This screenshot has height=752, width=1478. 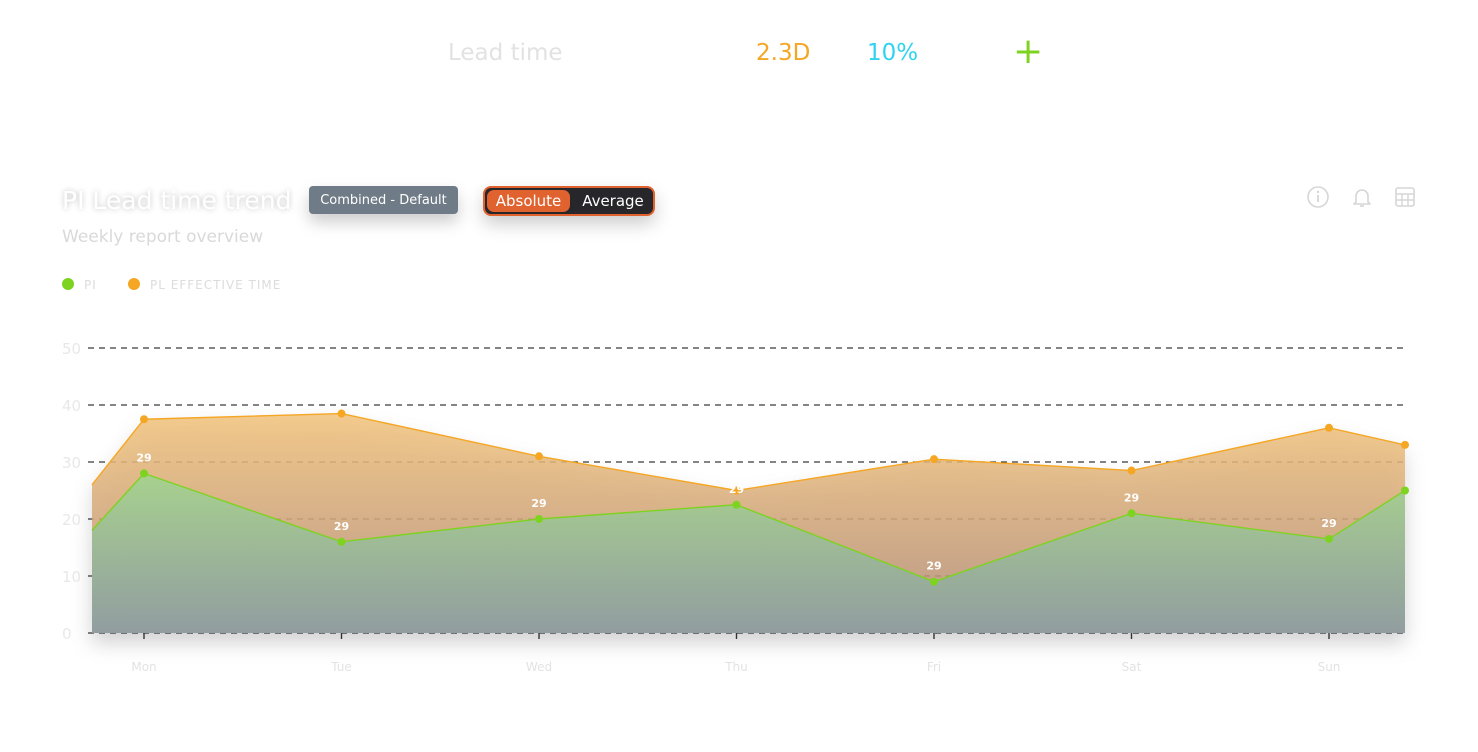 What do you see at coordinates (1328, 523) in the screenshot?
I see `data-label-pi-sun: 29` at bounding box center [1328, 523].